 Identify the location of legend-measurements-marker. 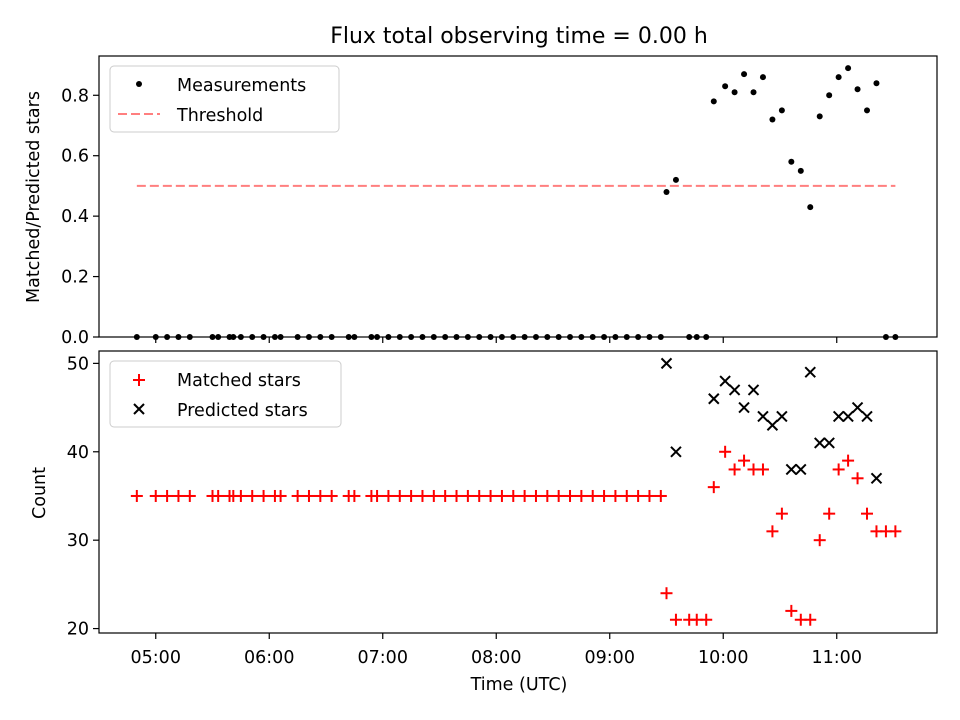
(139, 84).